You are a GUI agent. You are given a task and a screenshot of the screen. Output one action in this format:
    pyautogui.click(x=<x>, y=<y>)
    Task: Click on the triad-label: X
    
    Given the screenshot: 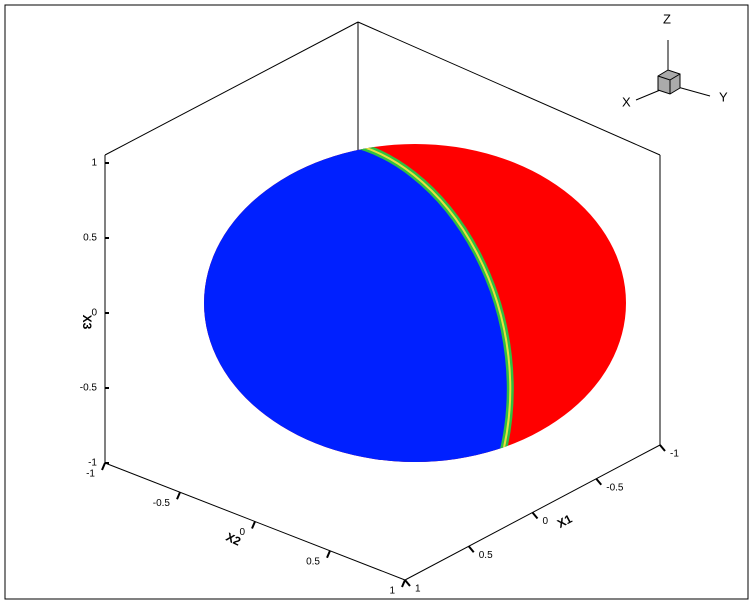 What is the action you would take?
    pyautogui.click(x=626, y=101)
    